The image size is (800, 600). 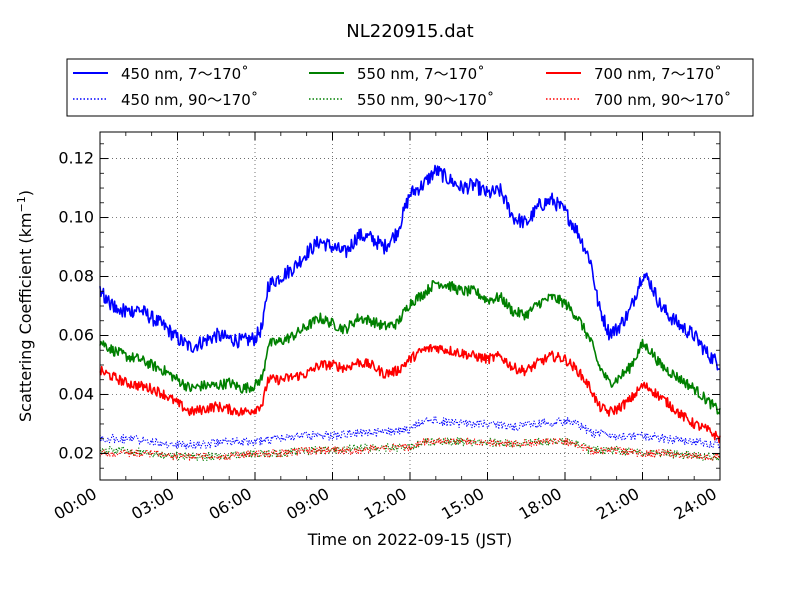 I want to click on legend-label: 550 nm, 90～170˚, so click(x=425, y=100).